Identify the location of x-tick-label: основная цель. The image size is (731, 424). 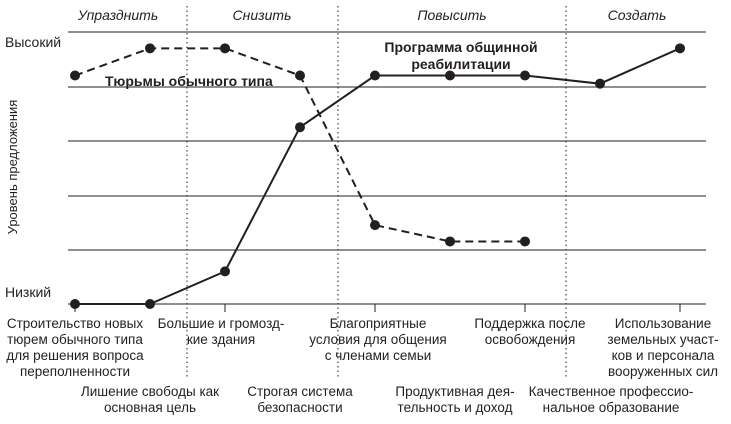
(150, 407).